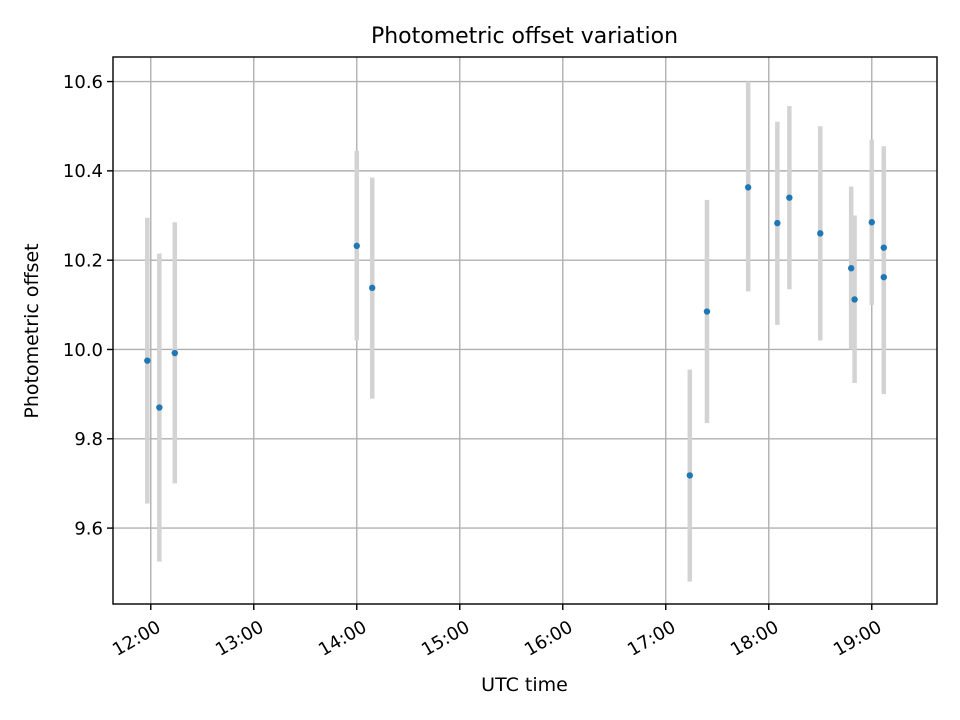  I want to click on x-axis-ticks: 12:00 13:00 14:00 15:00 16:00 17:00 18:00 19:00, so click(497, 632).